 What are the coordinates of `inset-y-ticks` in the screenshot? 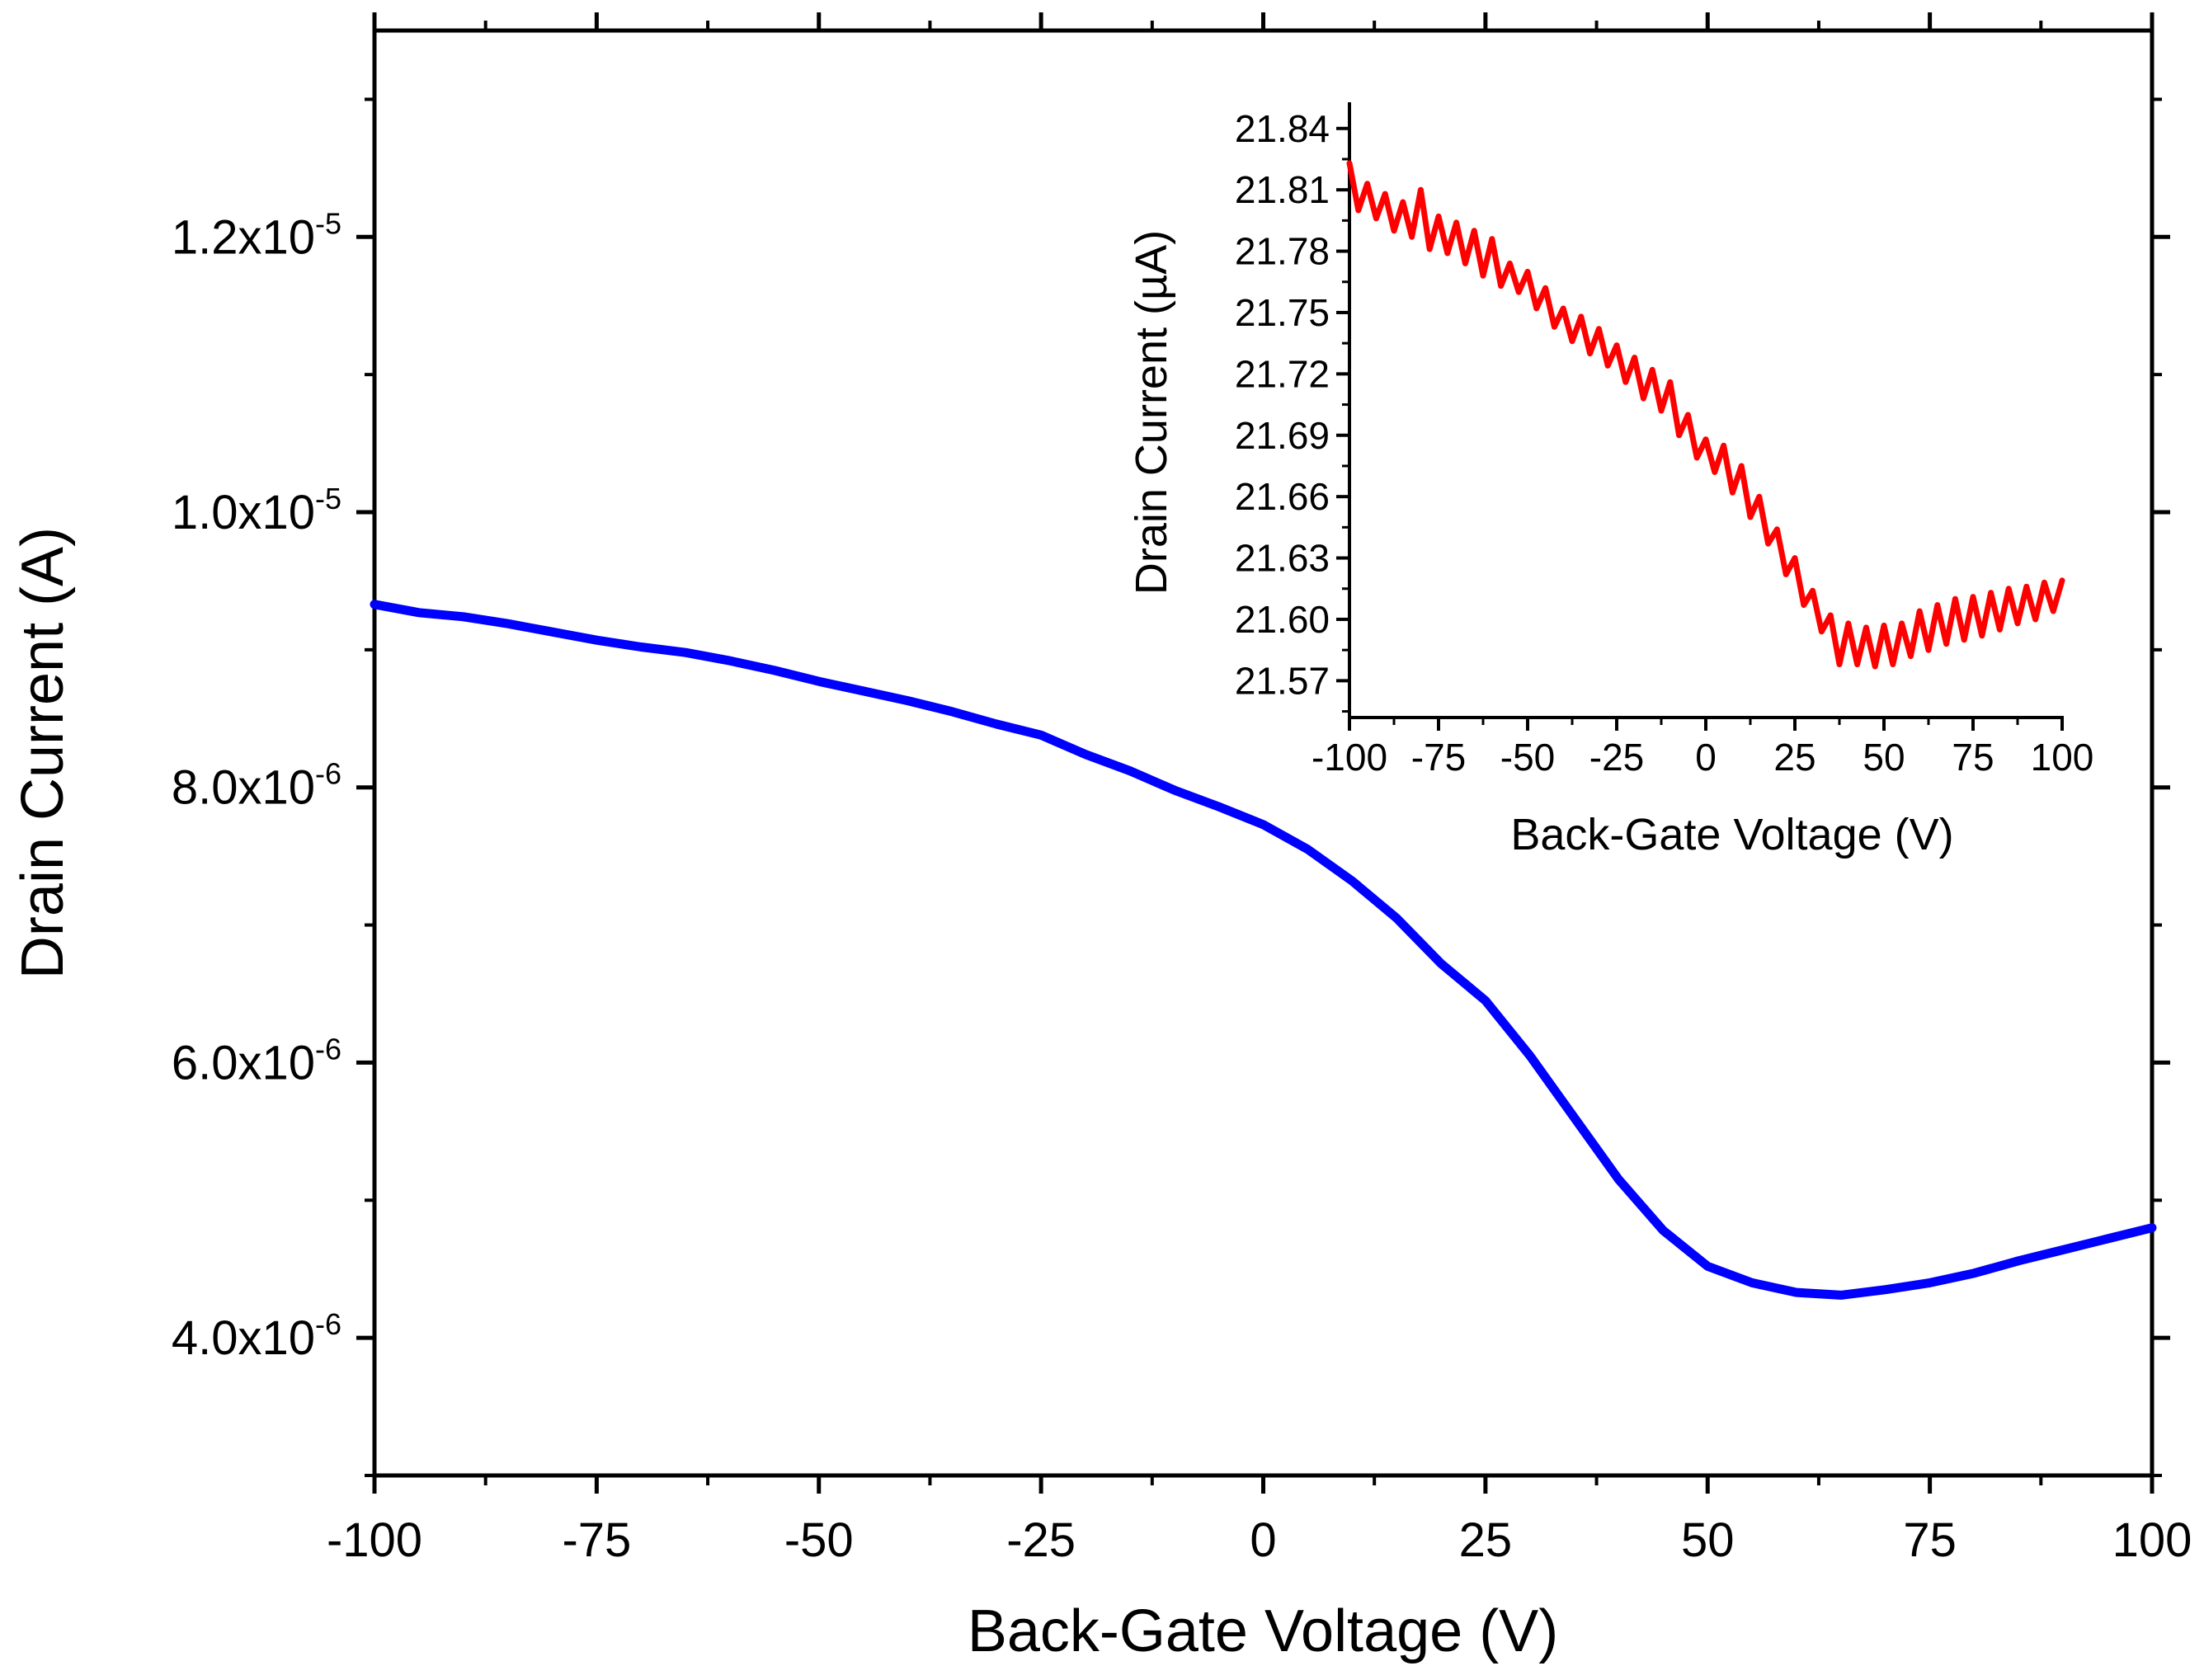 It's located at (1343, 419).